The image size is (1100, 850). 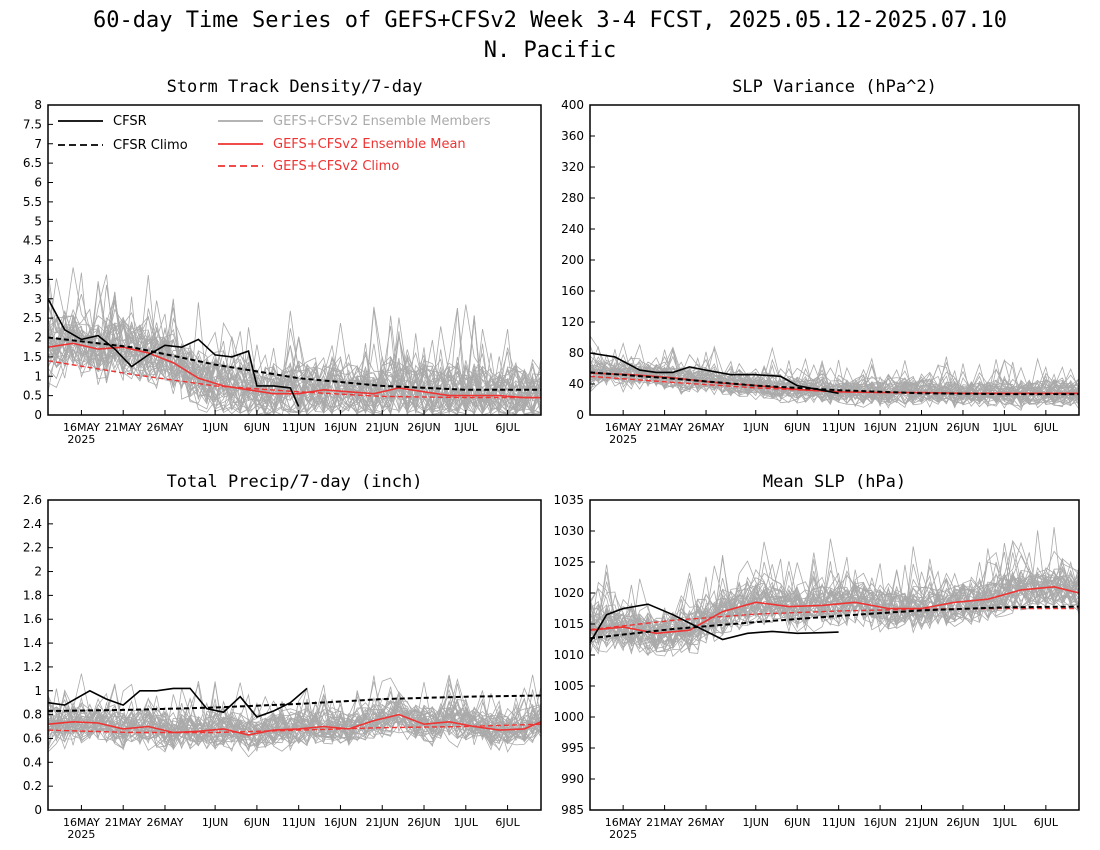 I want to click on y-tick-label: 7.5, so click(x=32, y=124).